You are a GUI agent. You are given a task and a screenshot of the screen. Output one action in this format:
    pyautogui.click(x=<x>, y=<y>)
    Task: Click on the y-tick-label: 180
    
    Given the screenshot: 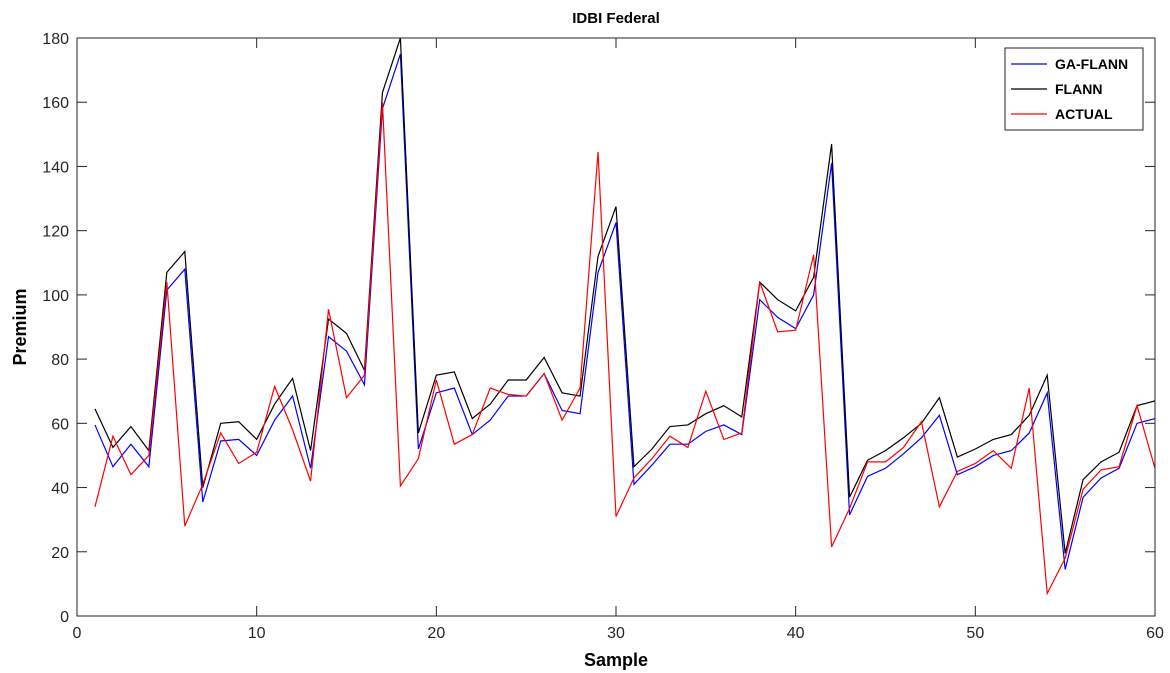 What is the action you would take?
    pyautogui.click(x=55, y=39)
    